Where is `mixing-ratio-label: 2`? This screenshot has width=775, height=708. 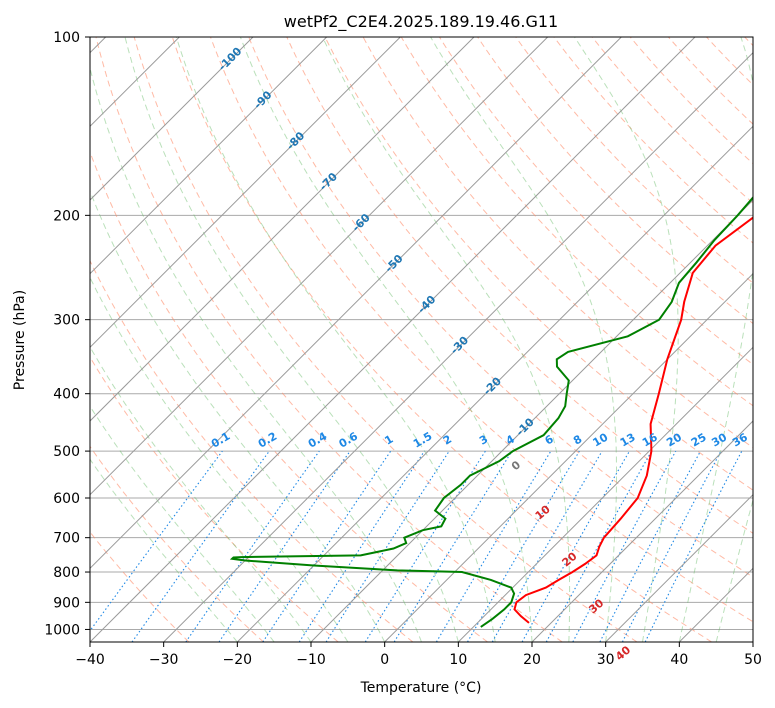 mixing-ratio-label: 2 is located at coordinates (447, 440).